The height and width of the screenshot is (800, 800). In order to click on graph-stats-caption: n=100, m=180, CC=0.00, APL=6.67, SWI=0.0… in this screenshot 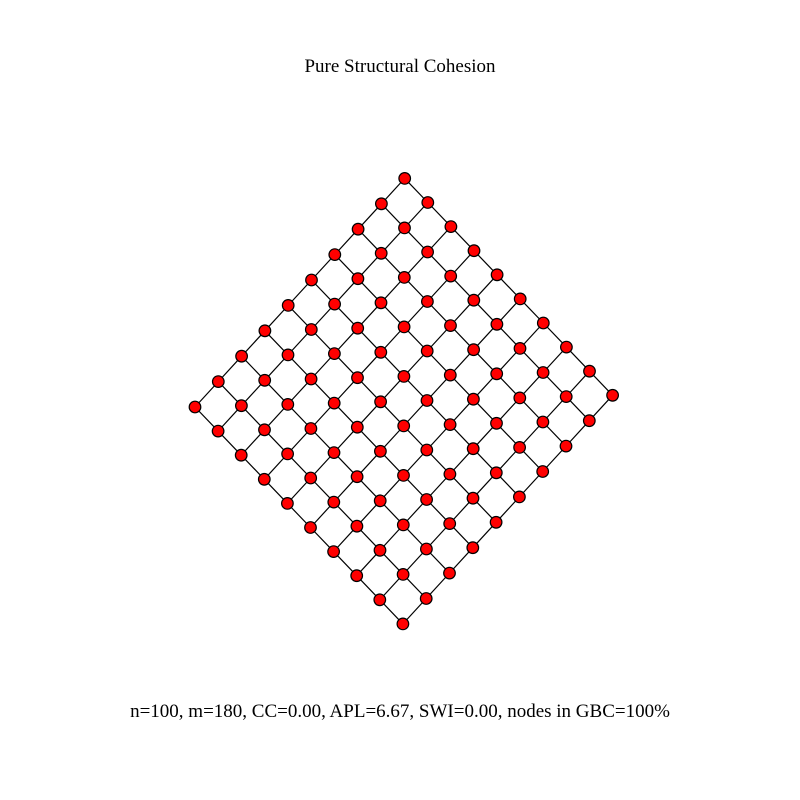, I will do `click(400, 711)`.